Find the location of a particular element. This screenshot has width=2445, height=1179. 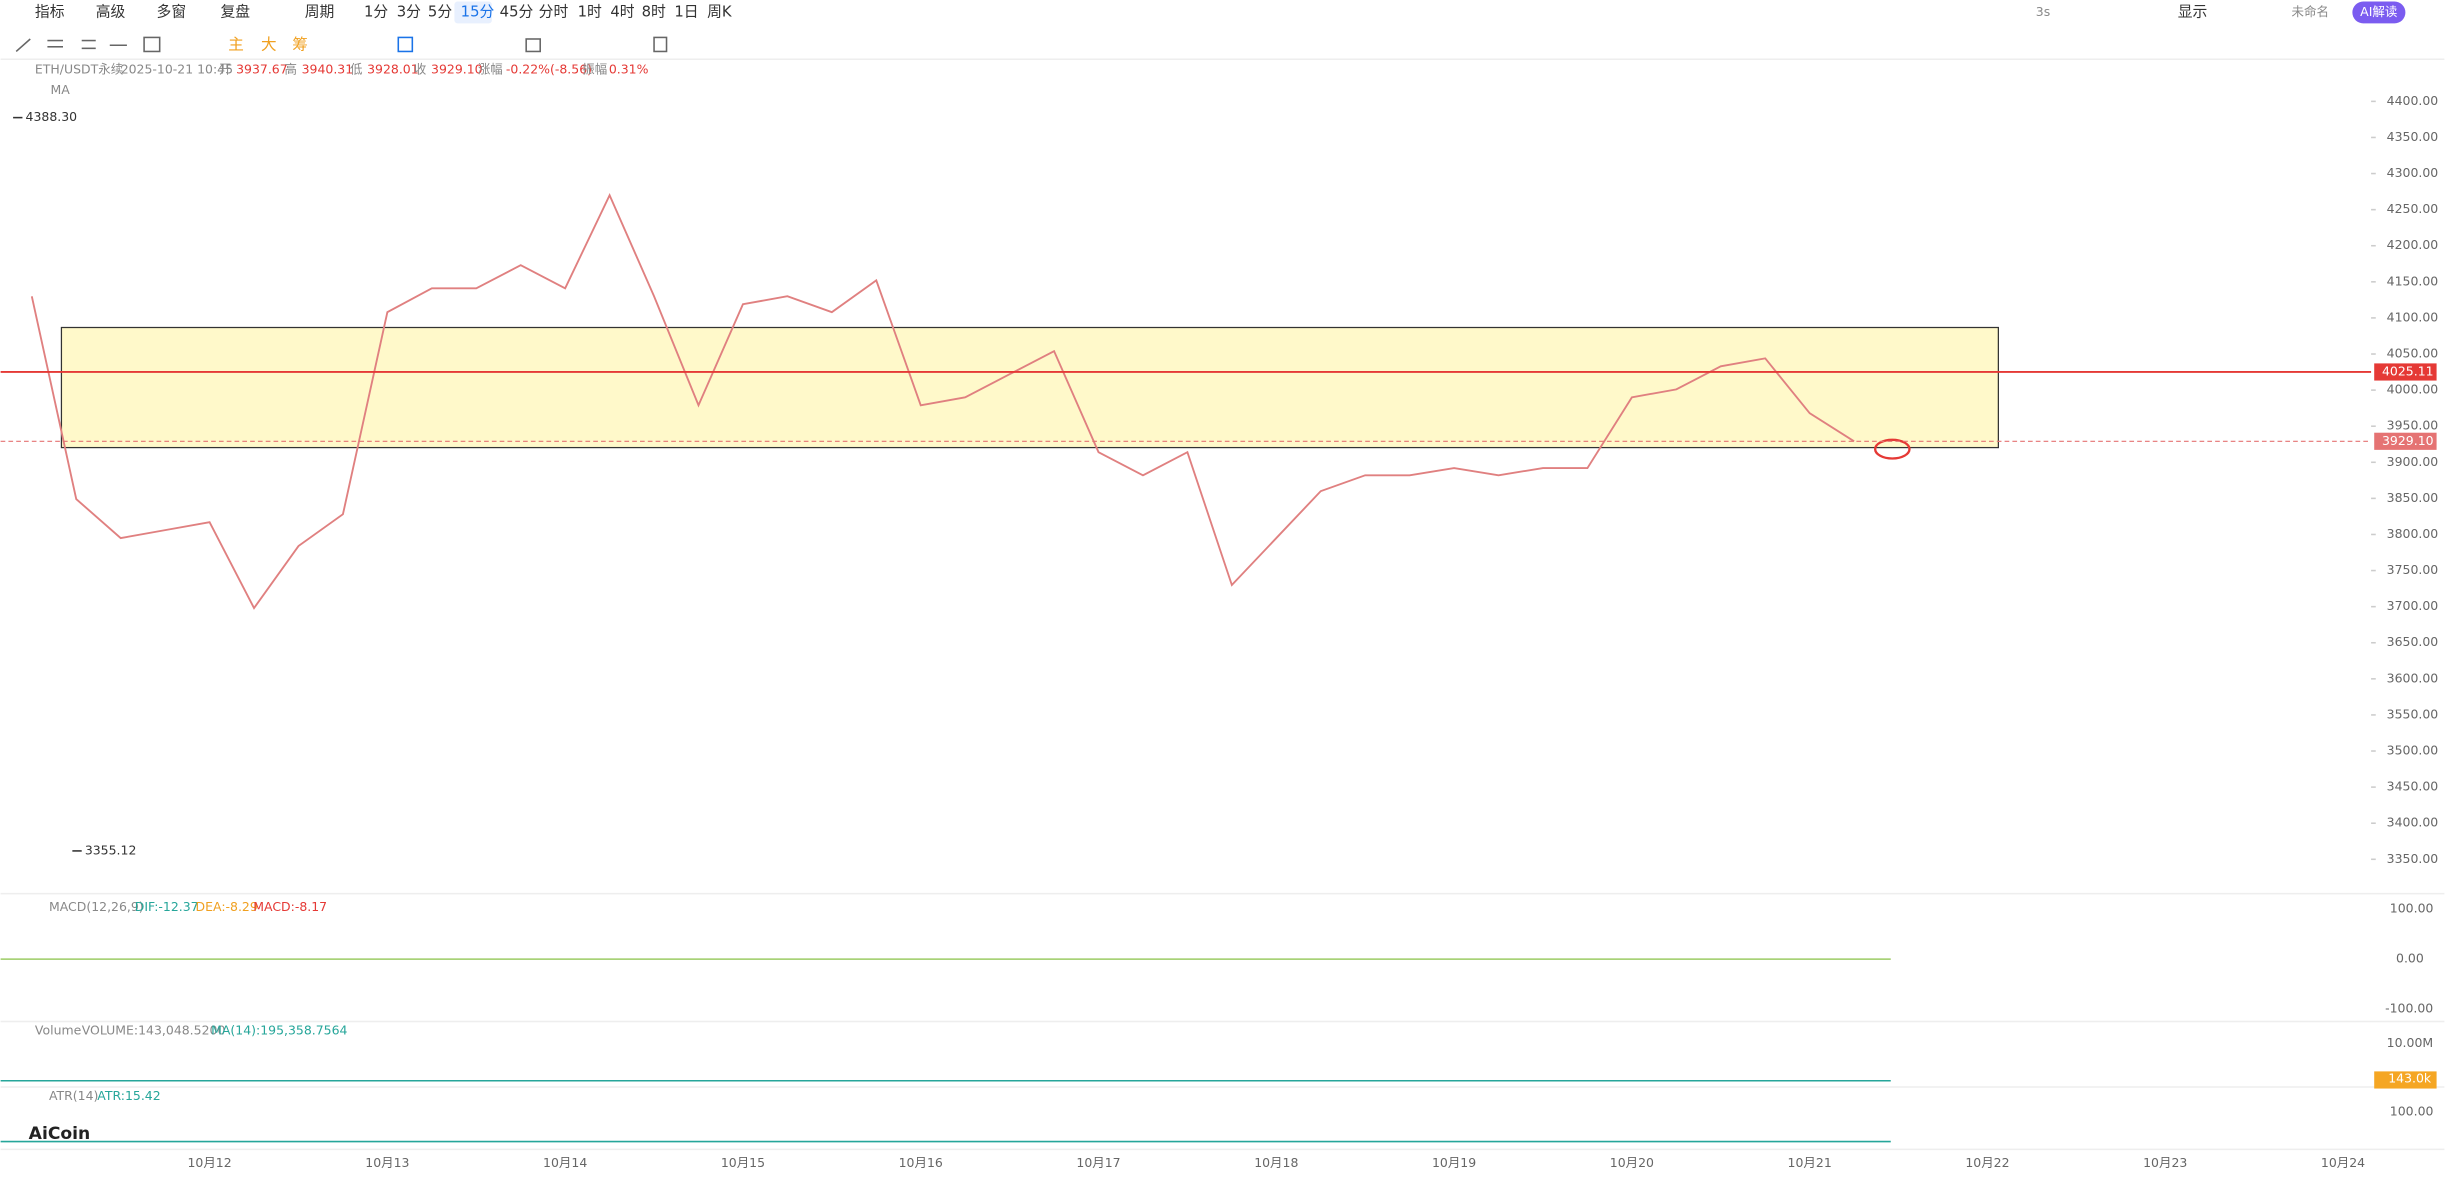

open: 3937.67 is located at coordinates (262, 69).